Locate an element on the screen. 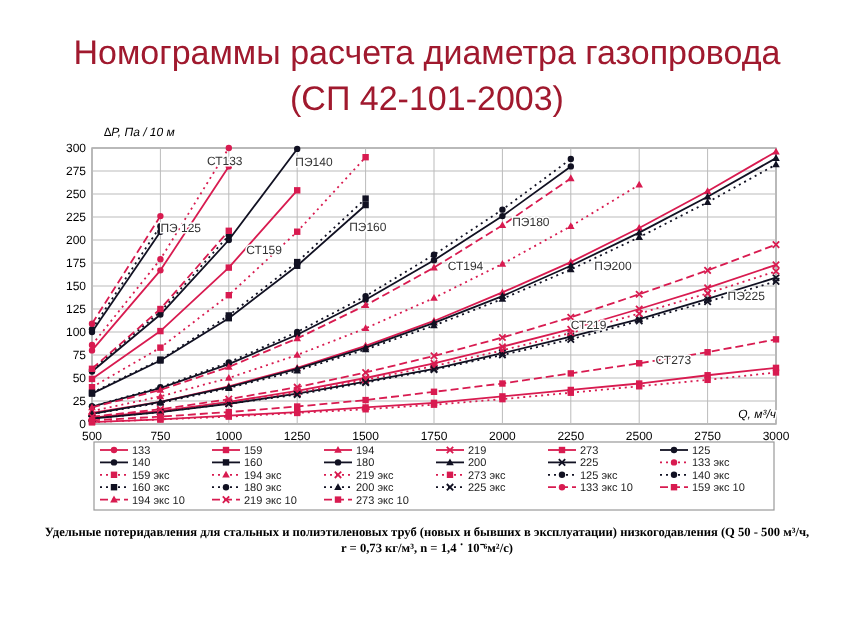 The image size is (854, 640). chart-subtitle: (СП 42-101-2003) is located at coordinates (427, 99).